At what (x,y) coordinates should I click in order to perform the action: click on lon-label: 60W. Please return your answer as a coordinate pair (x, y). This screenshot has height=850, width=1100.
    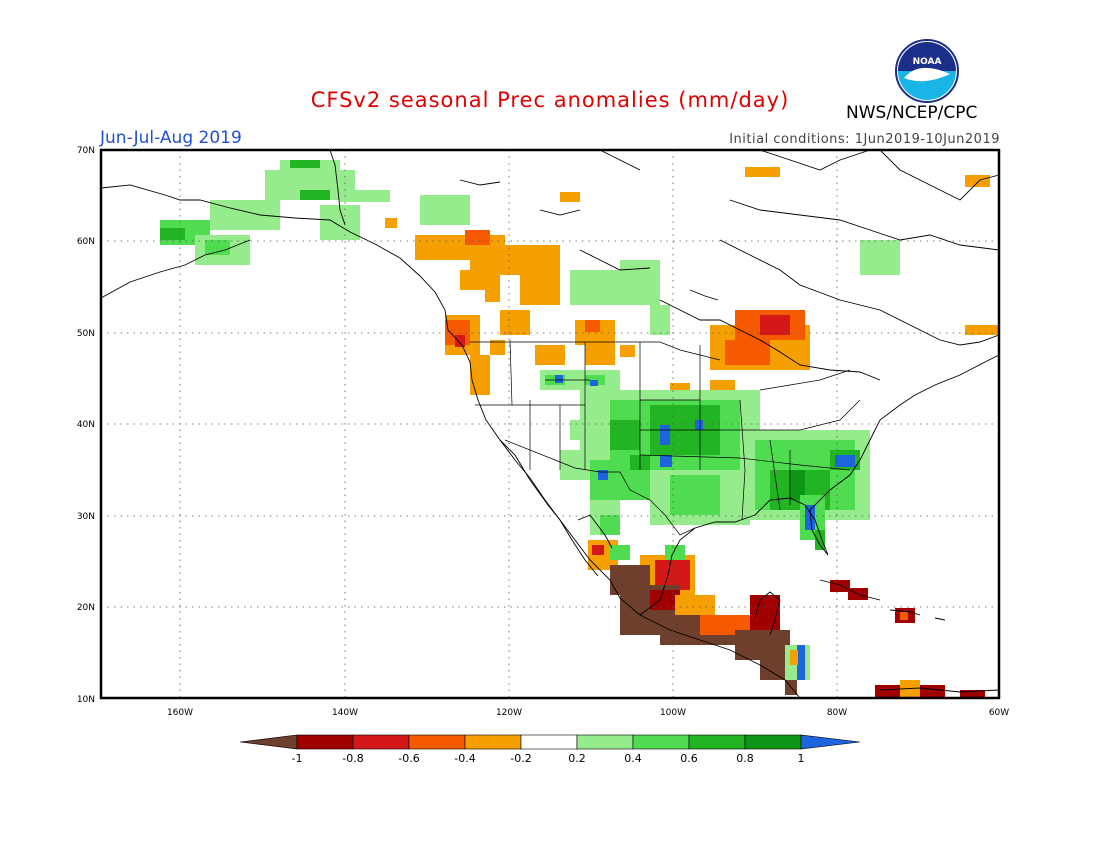
    Looking at the image, I should click on (999, 713).